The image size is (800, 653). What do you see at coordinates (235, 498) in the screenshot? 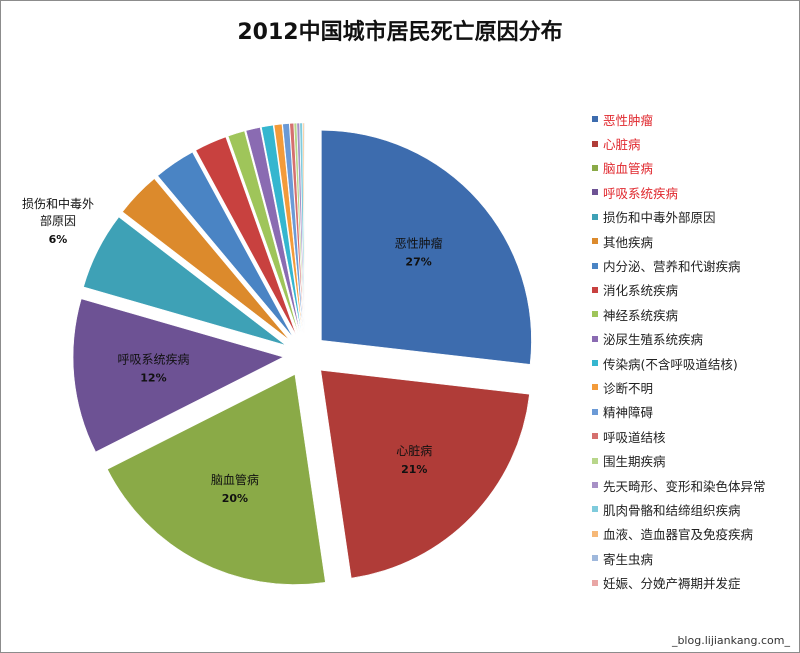
I see `slice-percent-label: 20%` at bounding box center [235, 498].